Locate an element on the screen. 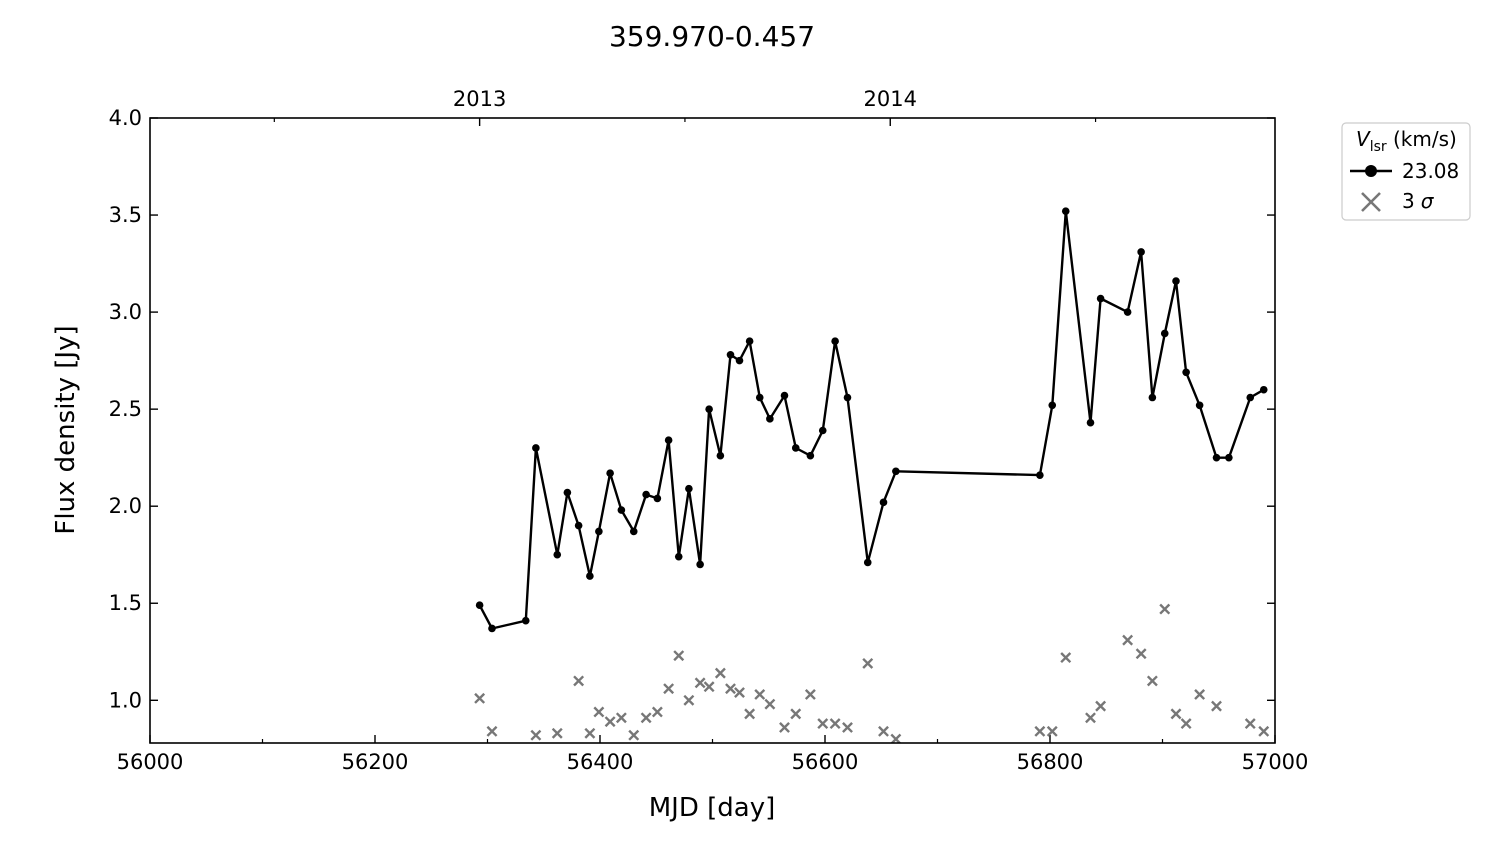 This screenshot has width=1500, height=844. x-axis-label: MJD [day] is located at coordinates (712, 808).